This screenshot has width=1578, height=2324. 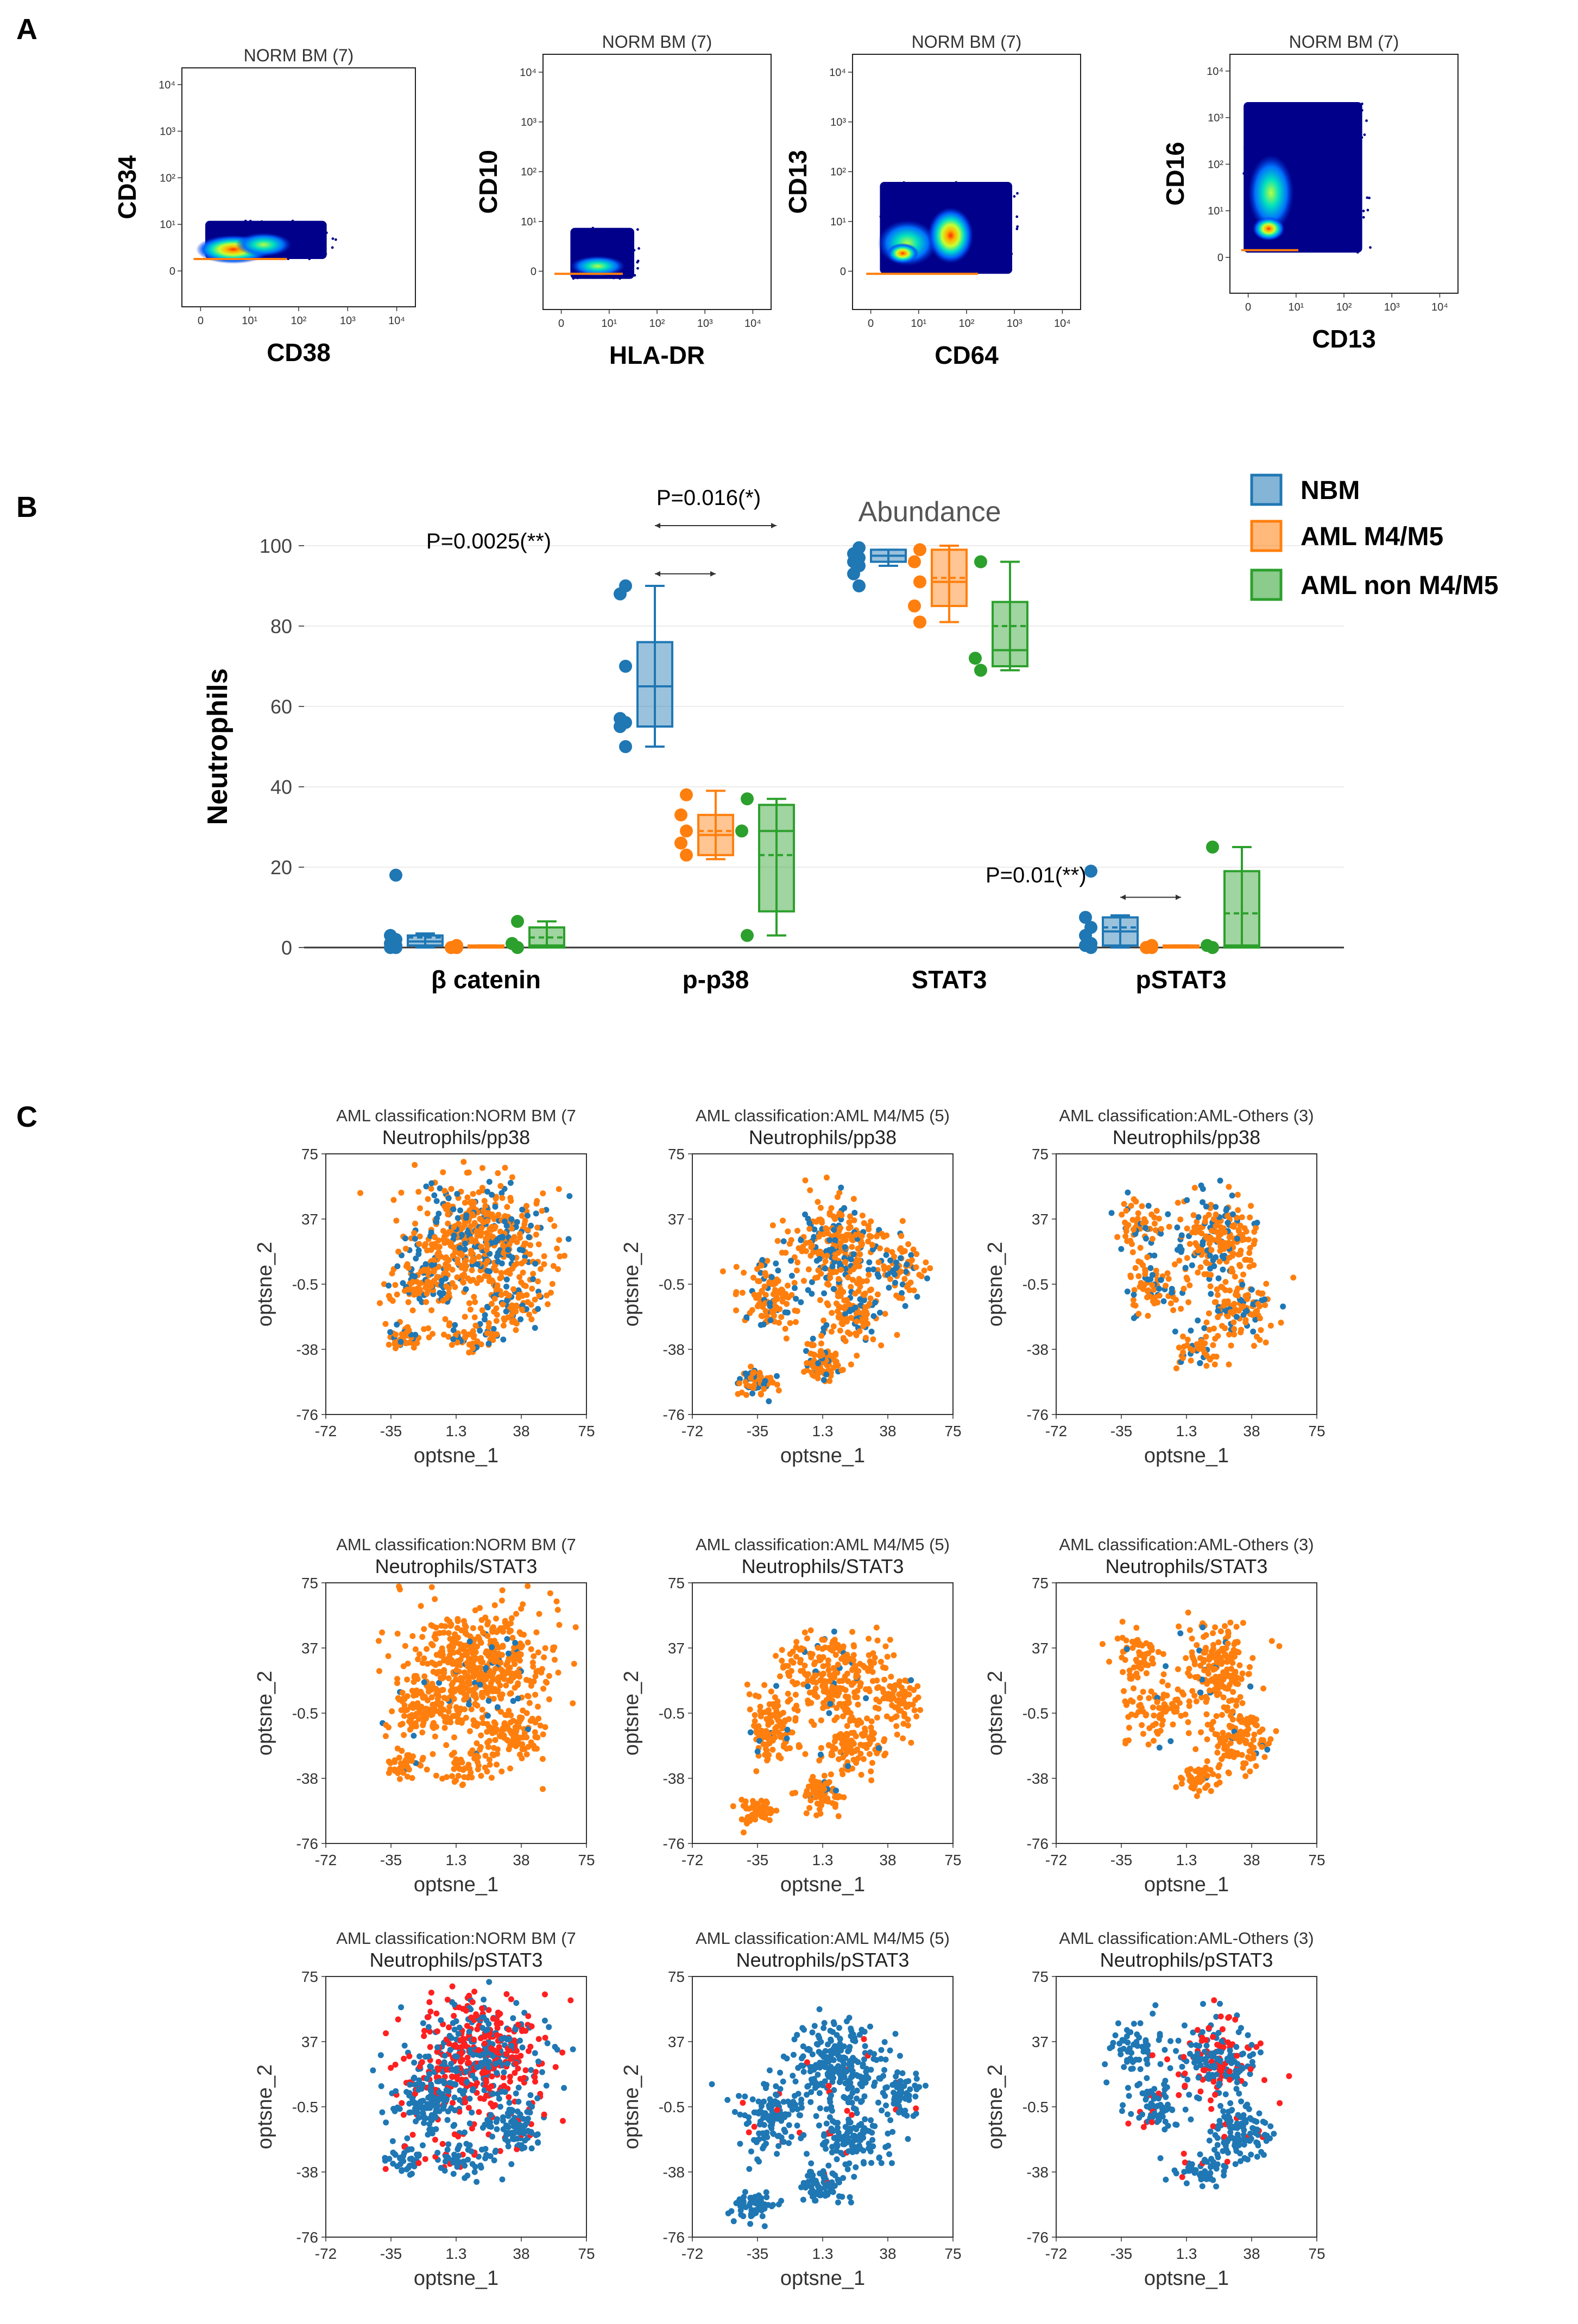 I want to click on box, so click(x=654, y=684).